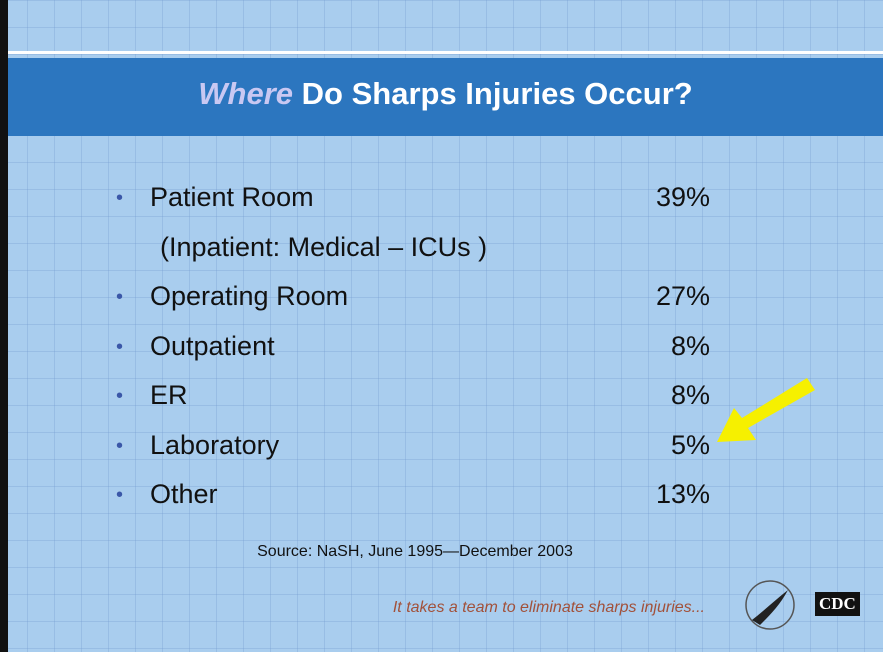 The width and height of the screenshot is (883, 652). I want to click on item-value: 5%, so click(690, 444).